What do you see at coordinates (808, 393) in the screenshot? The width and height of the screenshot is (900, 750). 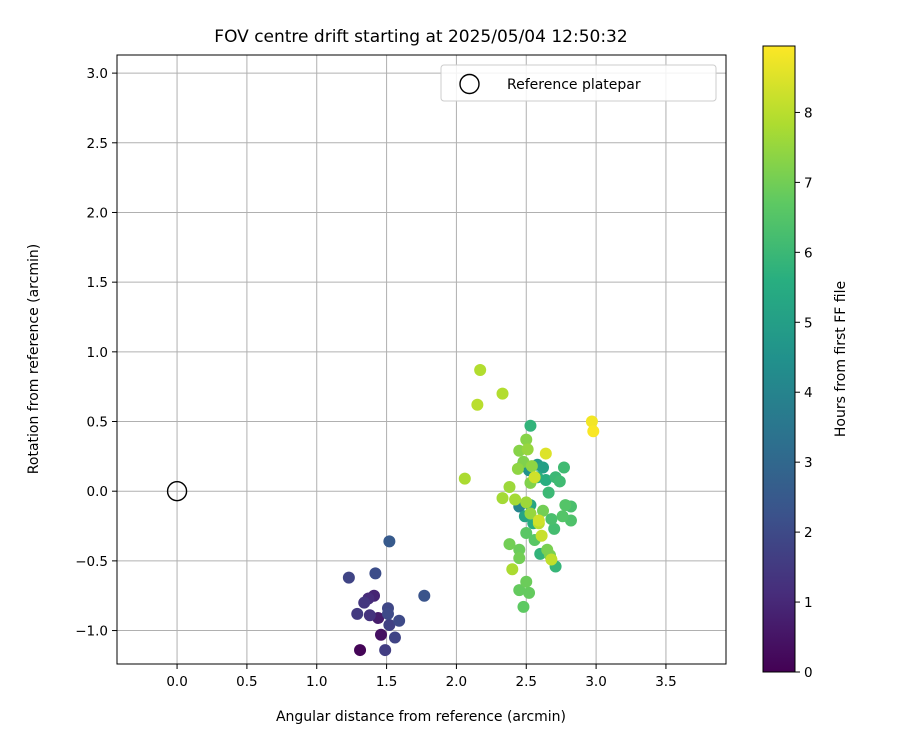 I see `colorbar-tick-label: 4` at bounding box center [808, 393].